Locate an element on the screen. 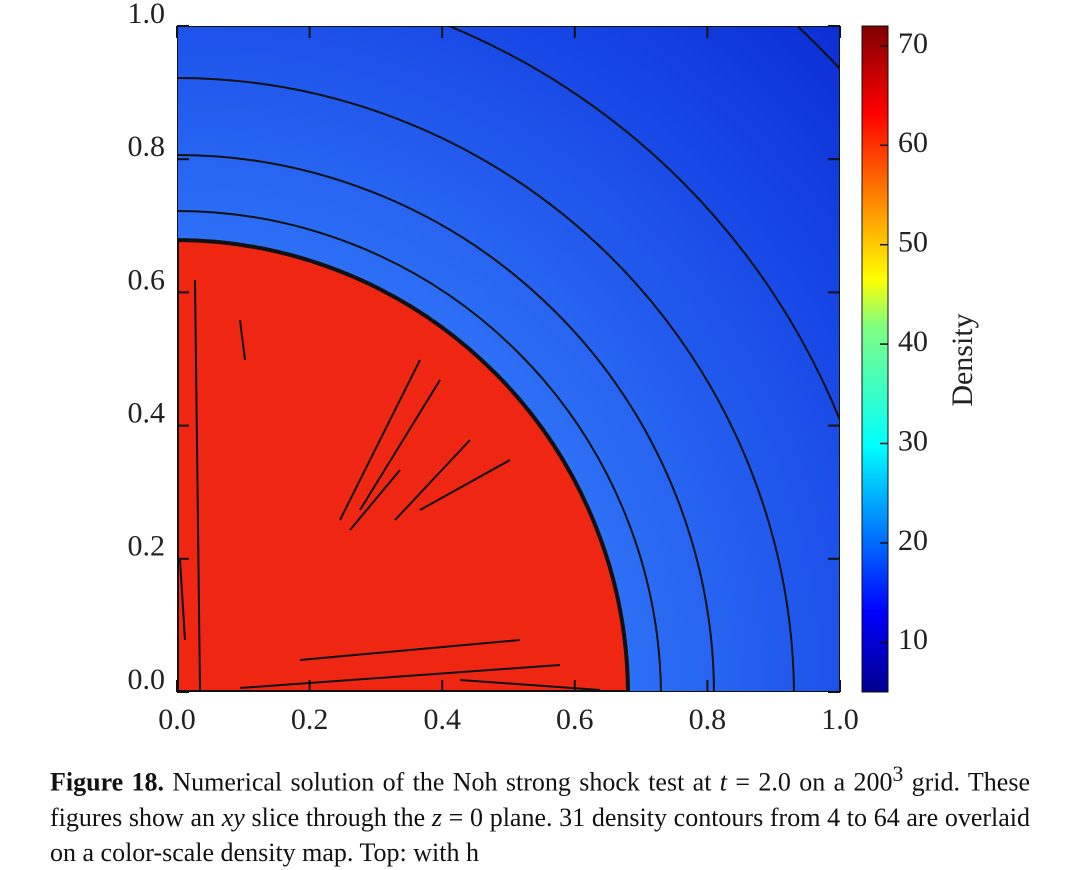 Image resolution: width=1068 pixels, height=870 pixels. caption-label: Figure 18. is located at coordinates (107, 782).